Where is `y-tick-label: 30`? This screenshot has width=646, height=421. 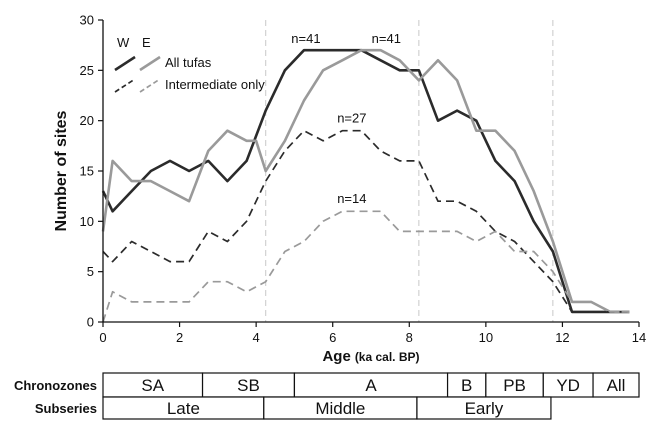
y-tick-label: 30 is located at coordinates (87, 20).